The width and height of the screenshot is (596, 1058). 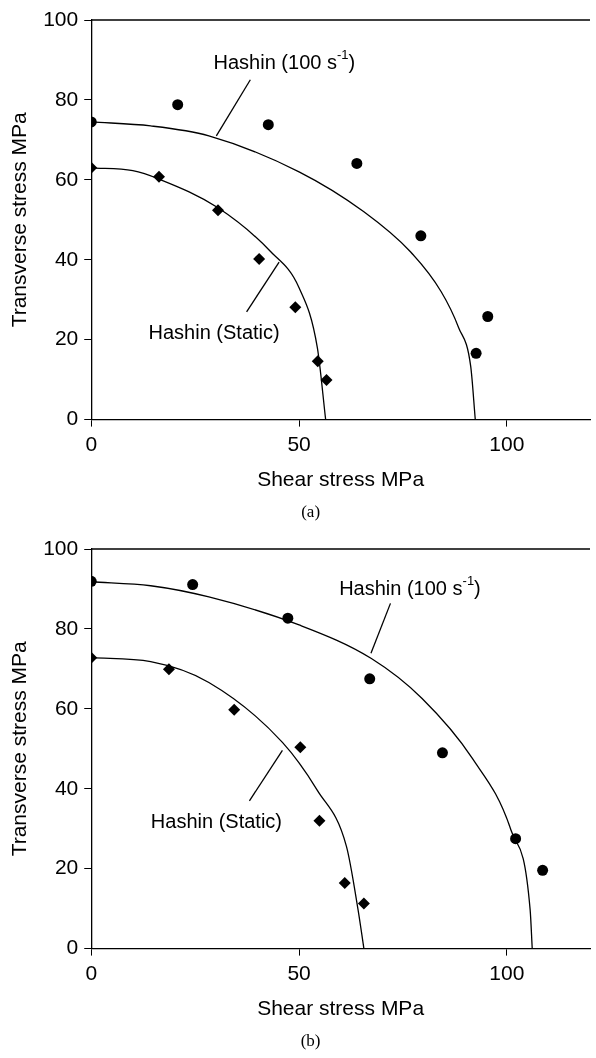 What do you see at coordinates (310, 1041) in the screenshot?
I see `text: (b)` at bounding box center [310, 1041].